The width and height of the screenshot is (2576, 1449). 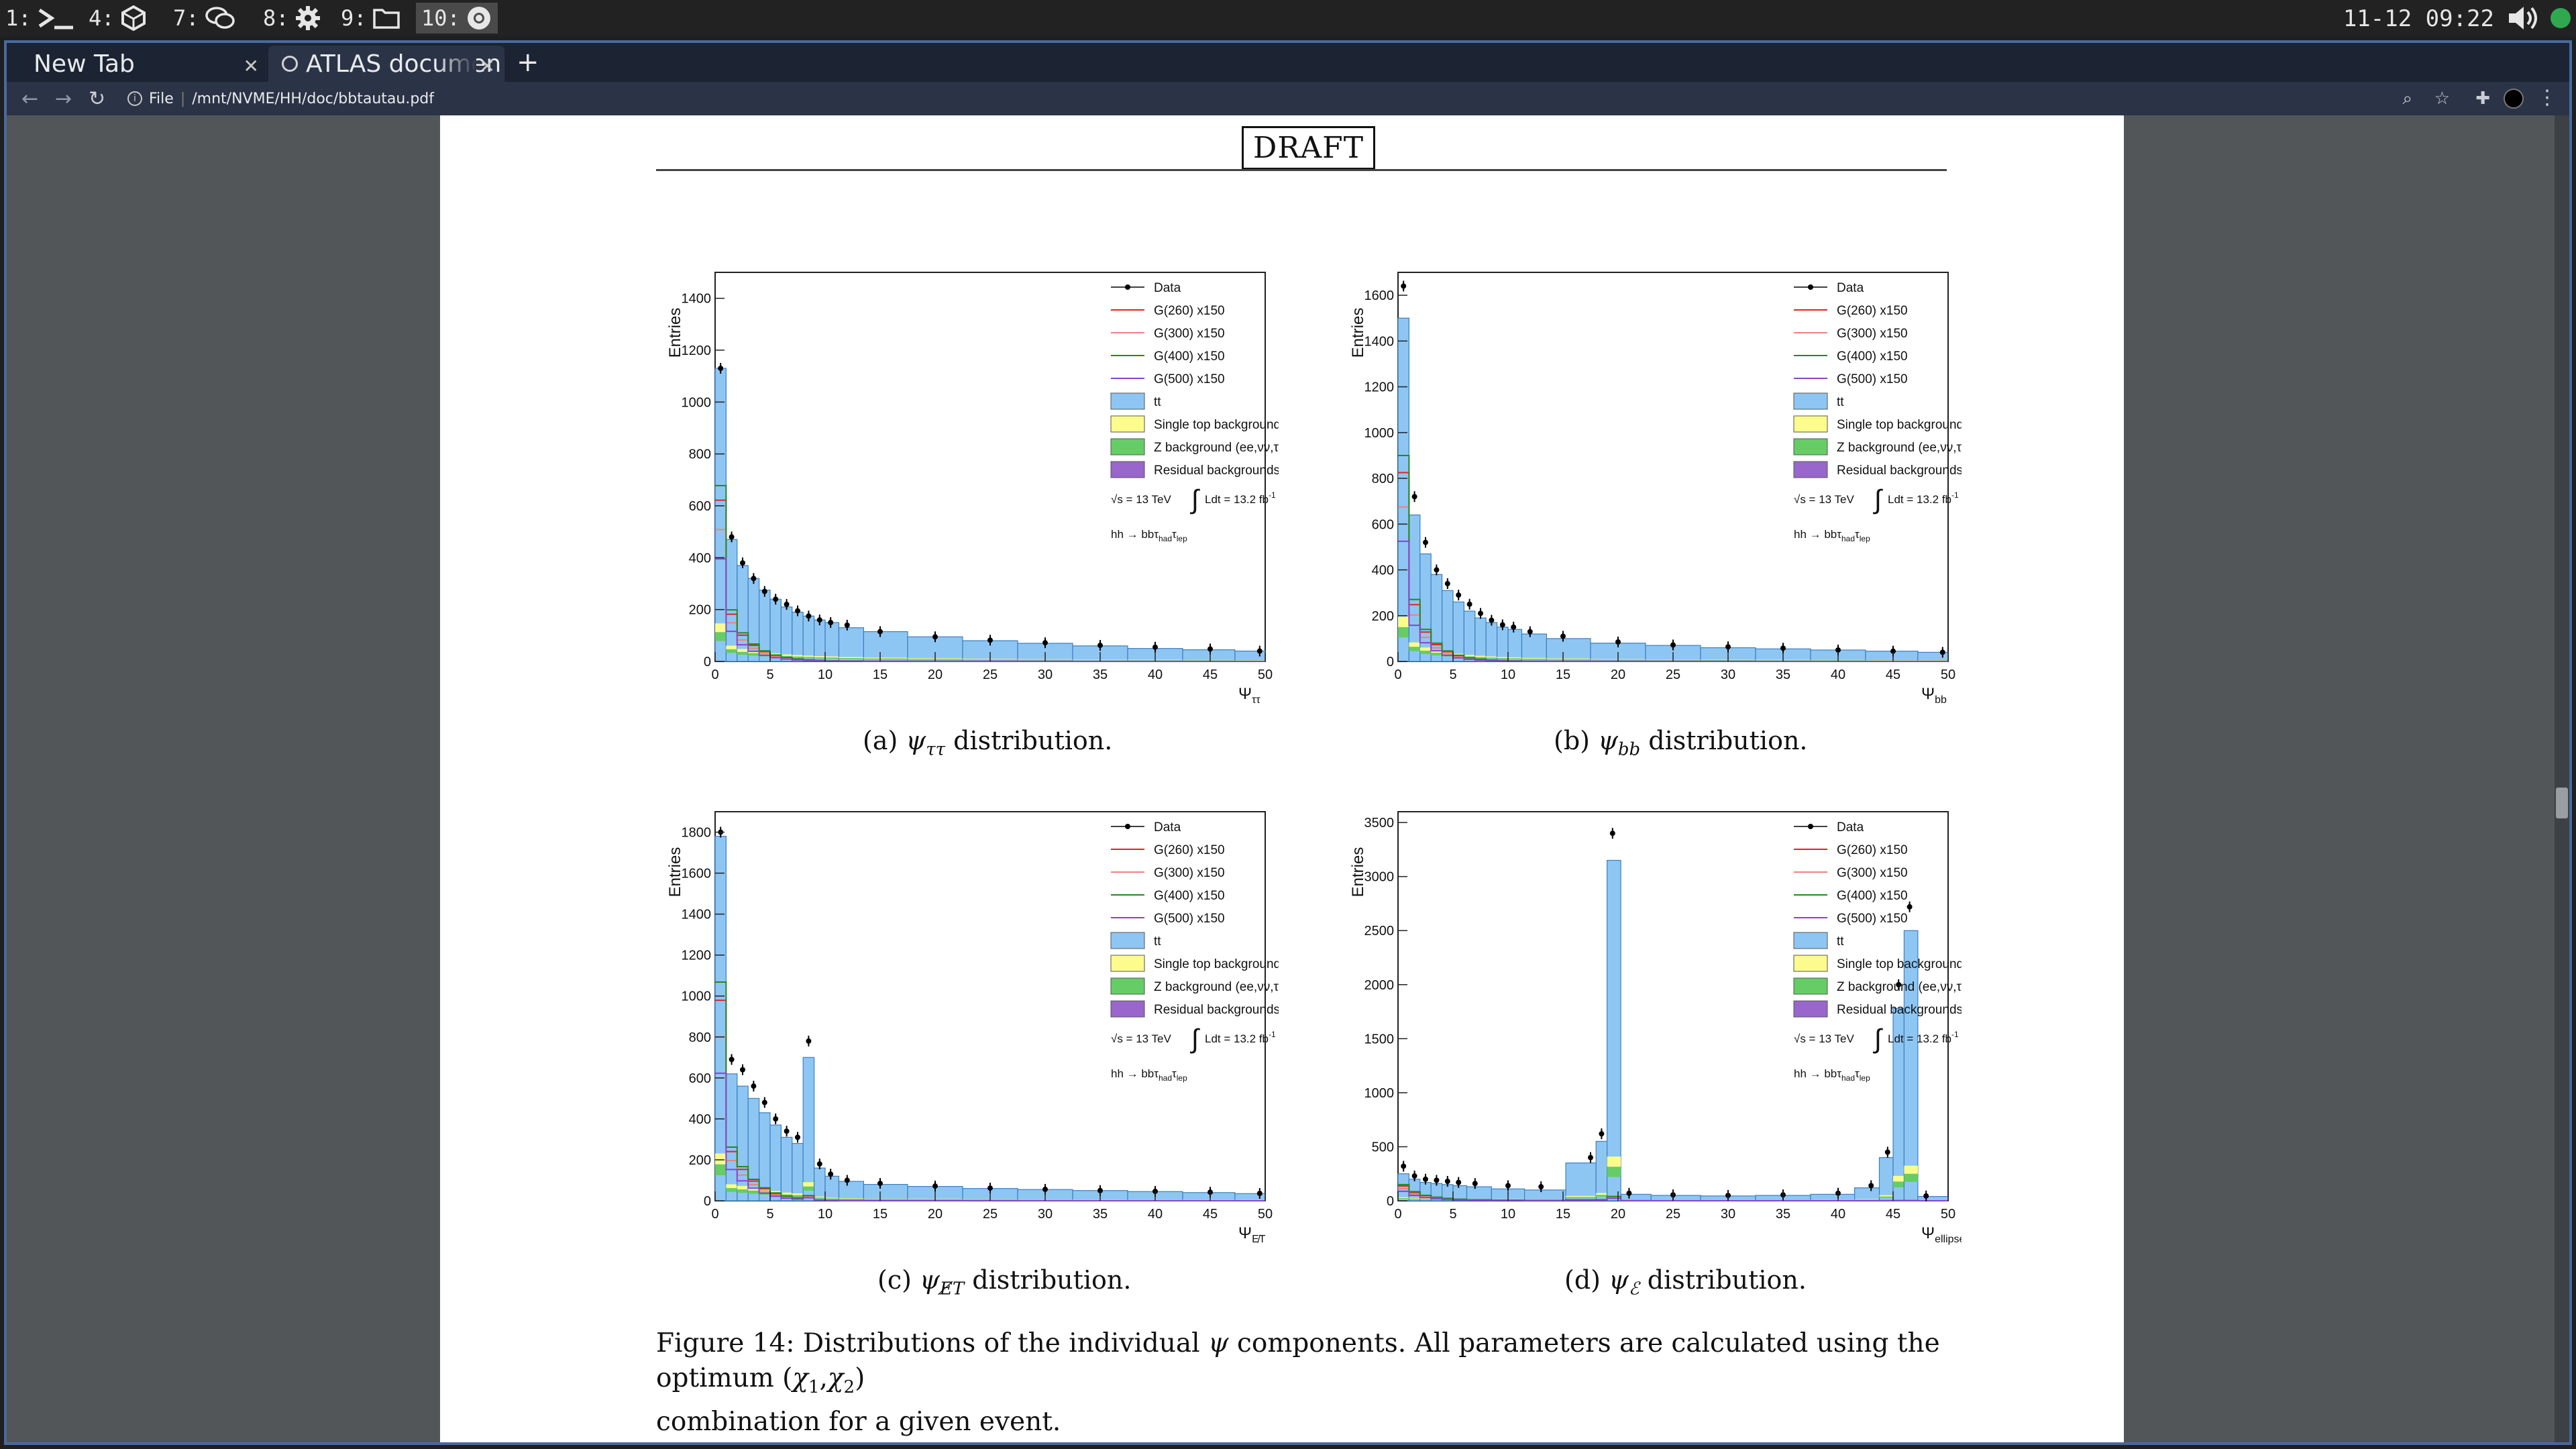 I want to click on x-tick-label: 10, so click(x=1508, y=674).